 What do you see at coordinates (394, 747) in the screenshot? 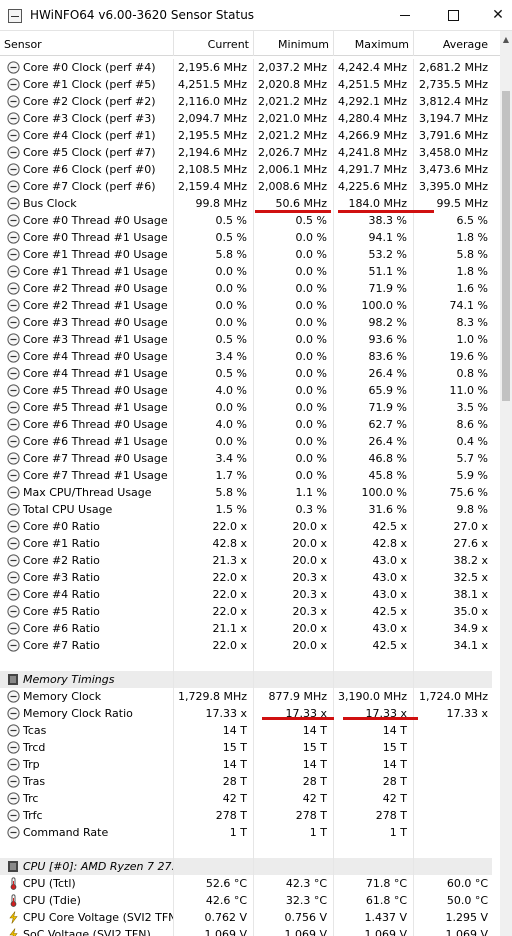
I see `maximum-value-text: 15 T` at bounding box center [394, 747].